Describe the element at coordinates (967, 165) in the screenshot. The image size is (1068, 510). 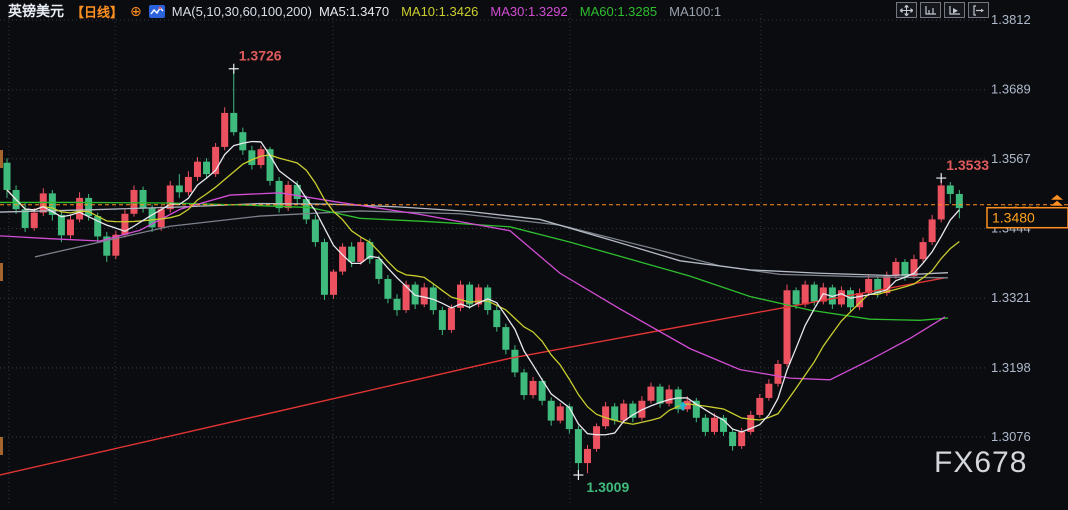
I see `svg-text: 1.3533` at that location.